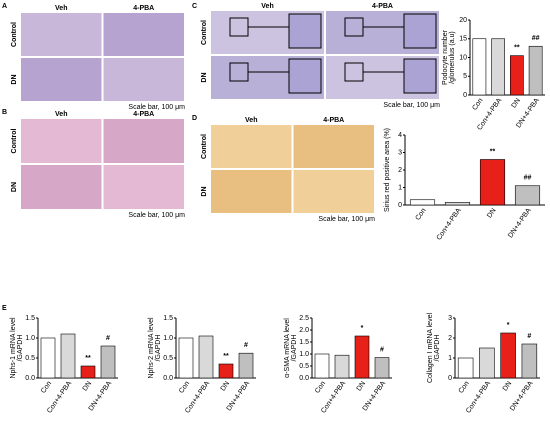 The image size is (550, 434). What do you see at coordinates (194, 6) in the screenshot?
I see `panel-letter: C` at bounding box center [194, 6].